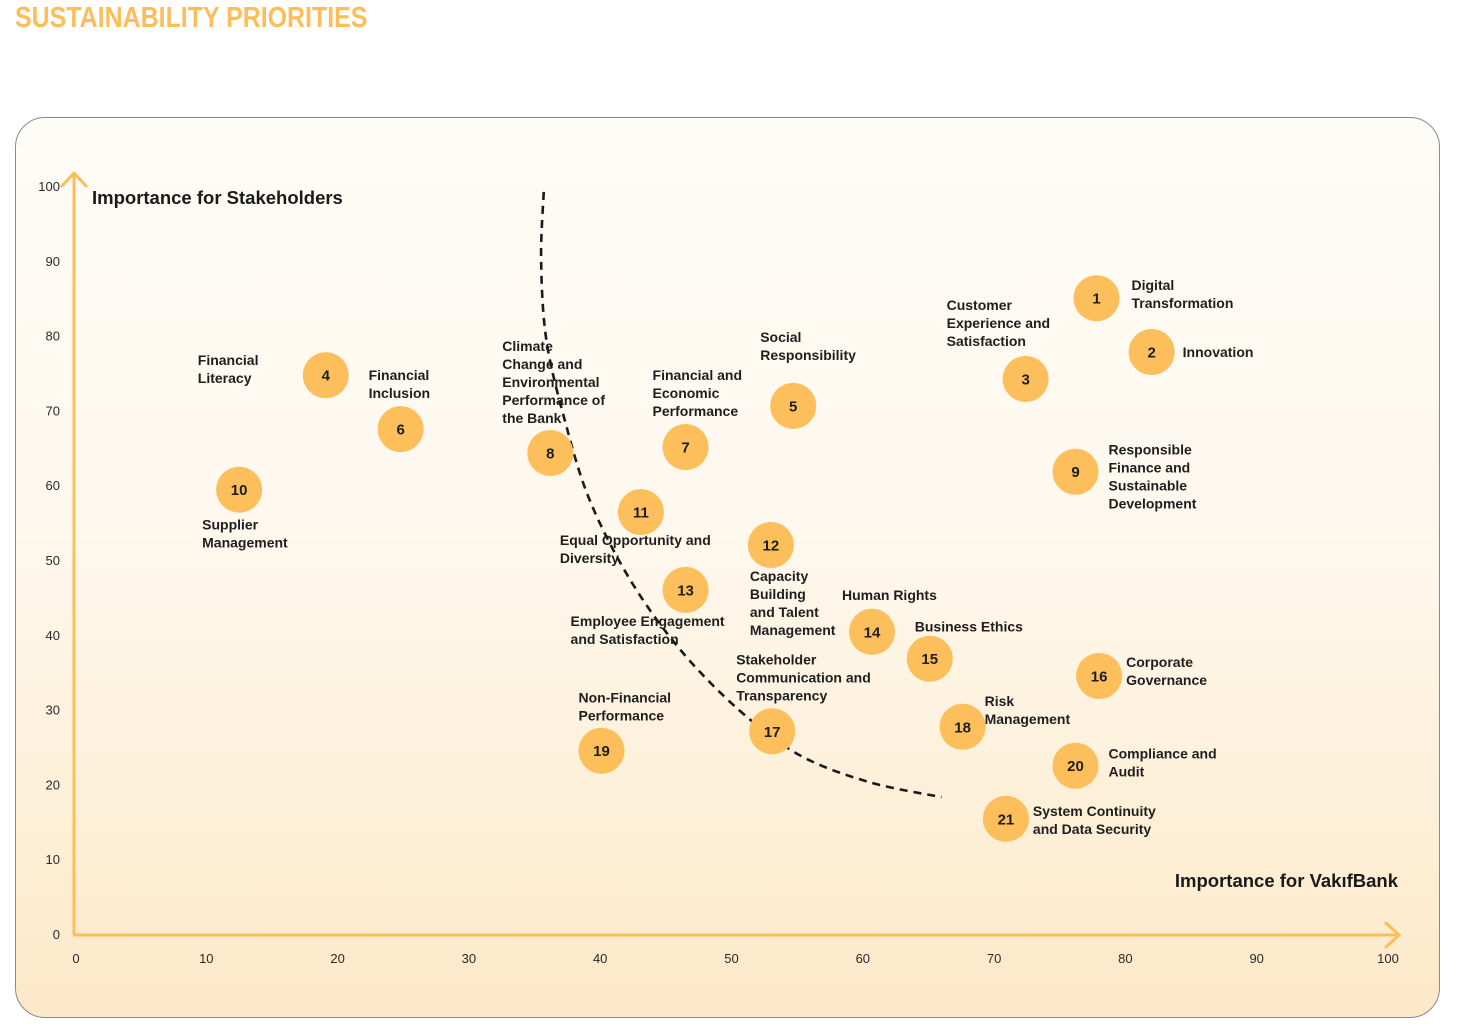  I want to click on bubble-number: 9, so click(1075, 472).